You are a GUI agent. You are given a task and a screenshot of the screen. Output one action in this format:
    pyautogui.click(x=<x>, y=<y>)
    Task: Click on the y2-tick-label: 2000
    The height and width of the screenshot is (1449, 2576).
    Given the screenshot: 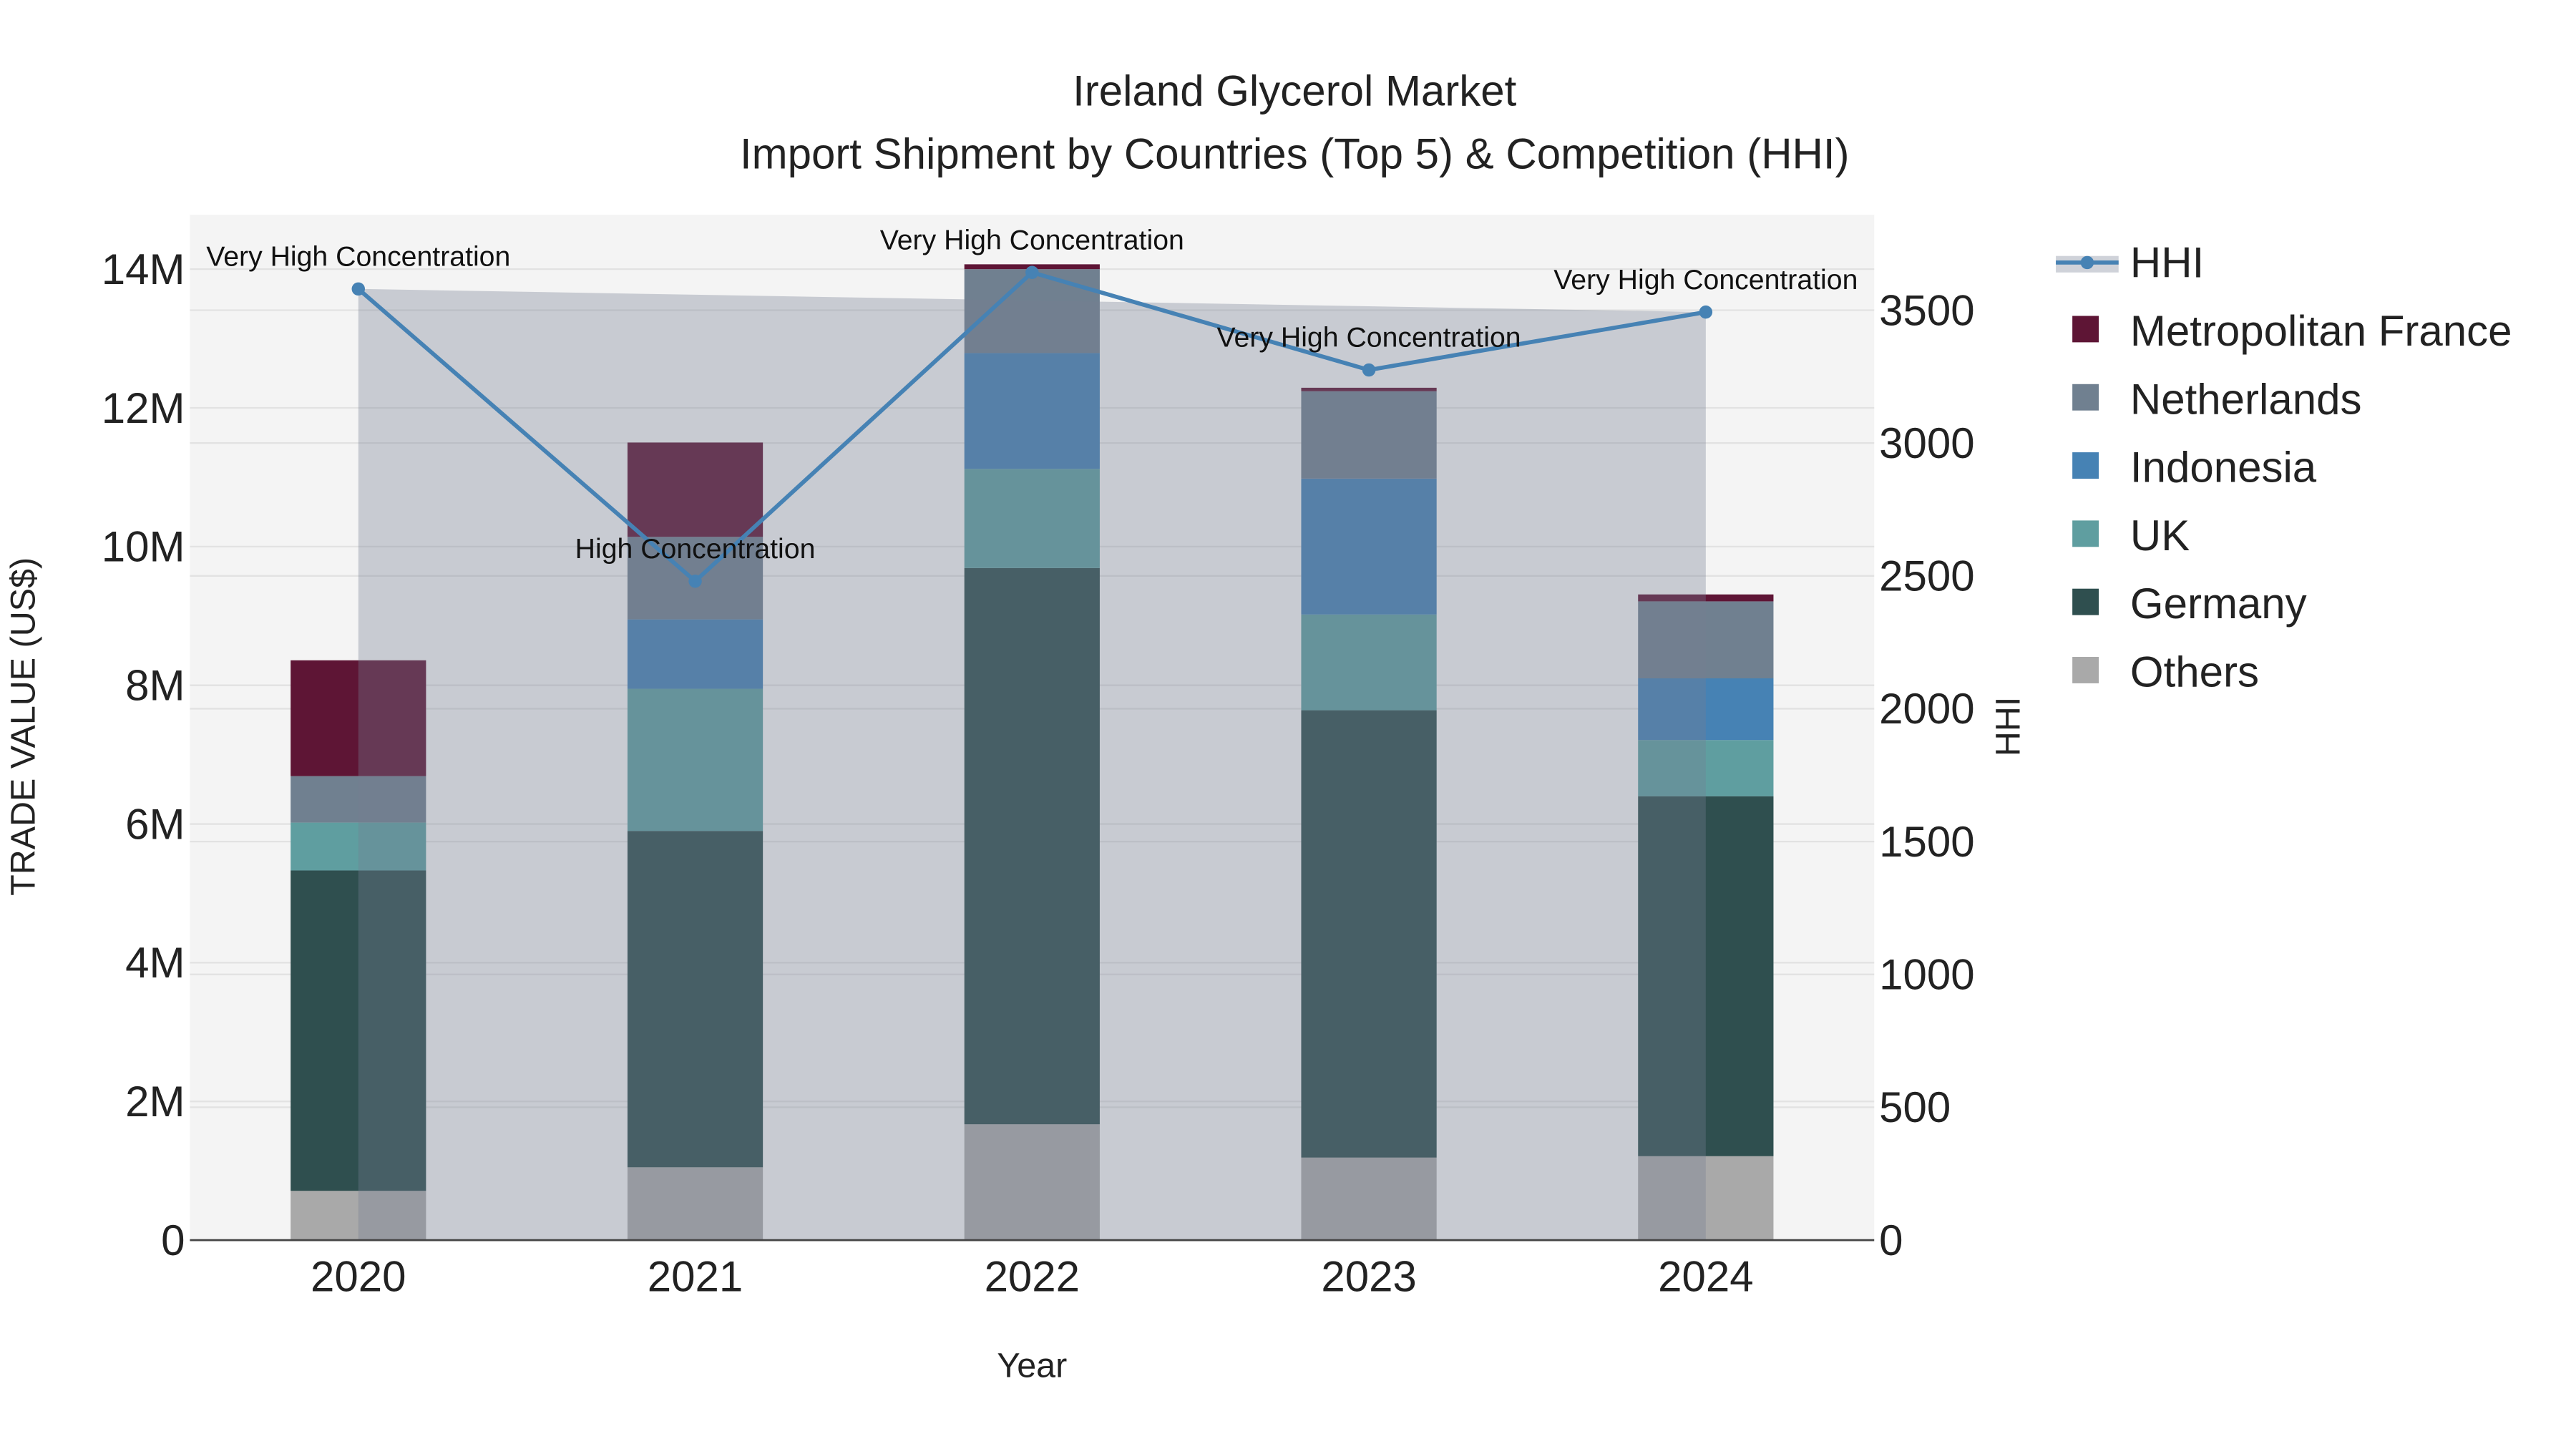 What is the action you would take?
    pyautogui.click(x=1926, y=709)
    